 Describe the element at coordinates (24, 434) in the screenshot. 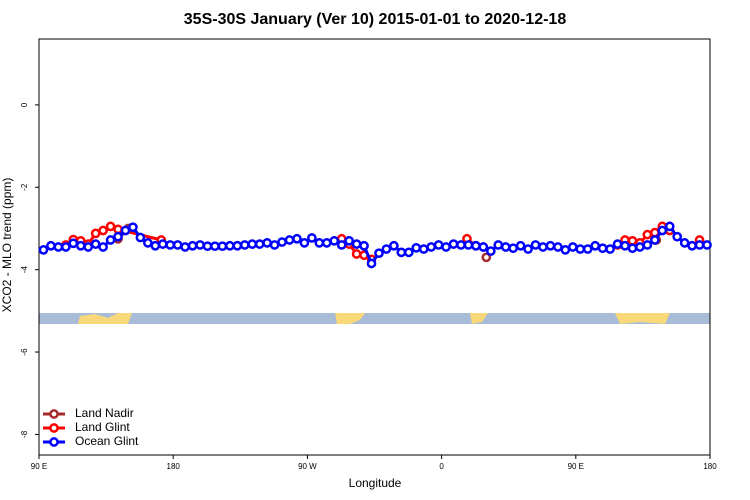

I see `y-tick-label: -8` at that location.